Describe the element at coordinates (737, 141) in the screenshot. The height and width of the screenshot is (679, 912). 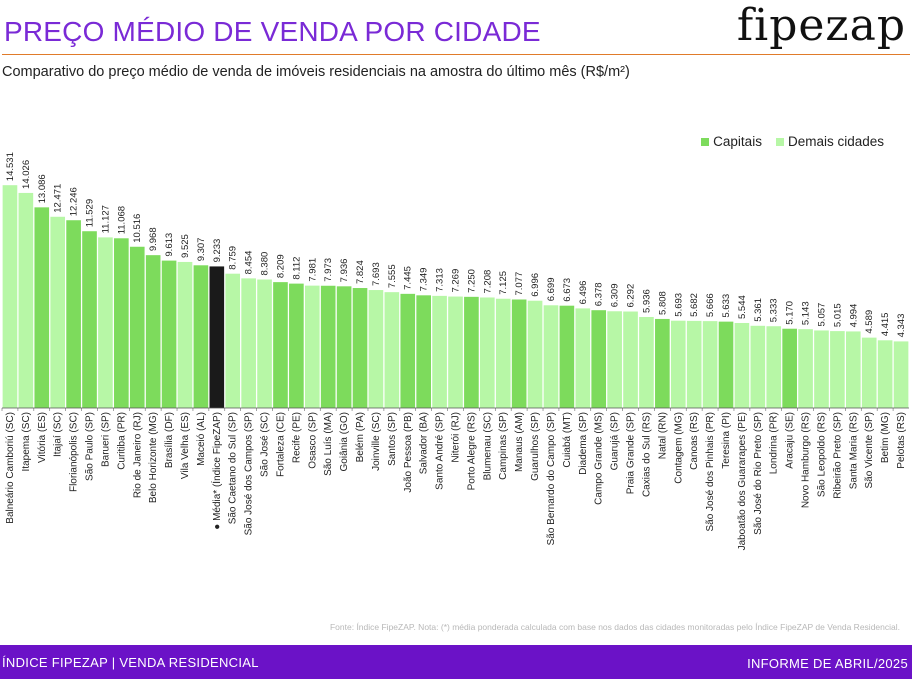
I see `legend-label-capitals: Capitais` at that location.